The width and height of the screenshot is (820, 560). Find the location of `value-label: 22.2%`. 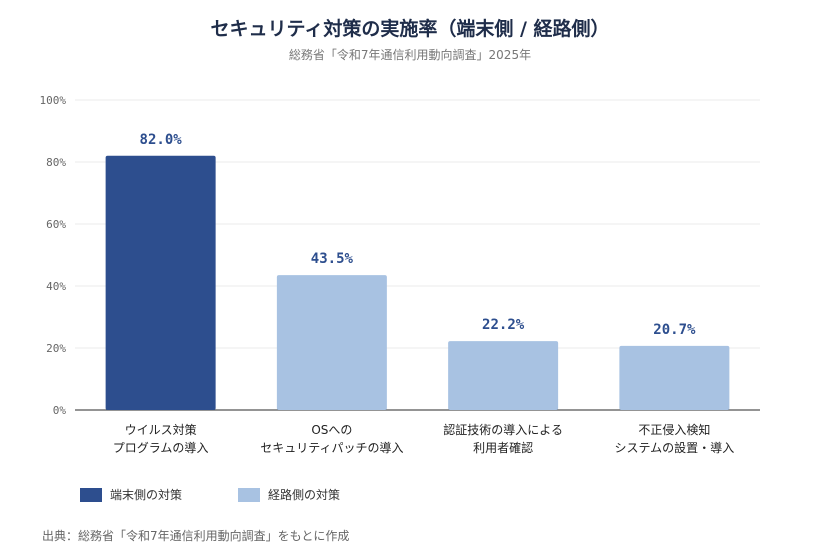

value-label: 22.2% is located at coordinates (503, 325).